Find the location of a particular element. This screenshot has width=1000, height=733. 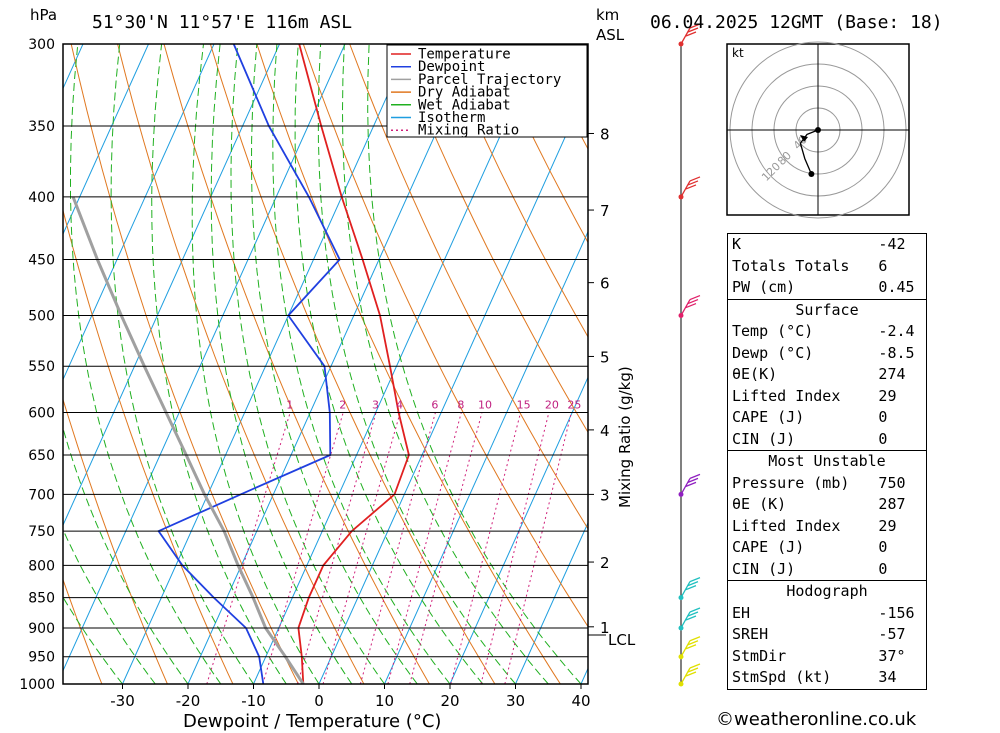

s-cin-label: CIN (J) is located at coordinates (764, 438).